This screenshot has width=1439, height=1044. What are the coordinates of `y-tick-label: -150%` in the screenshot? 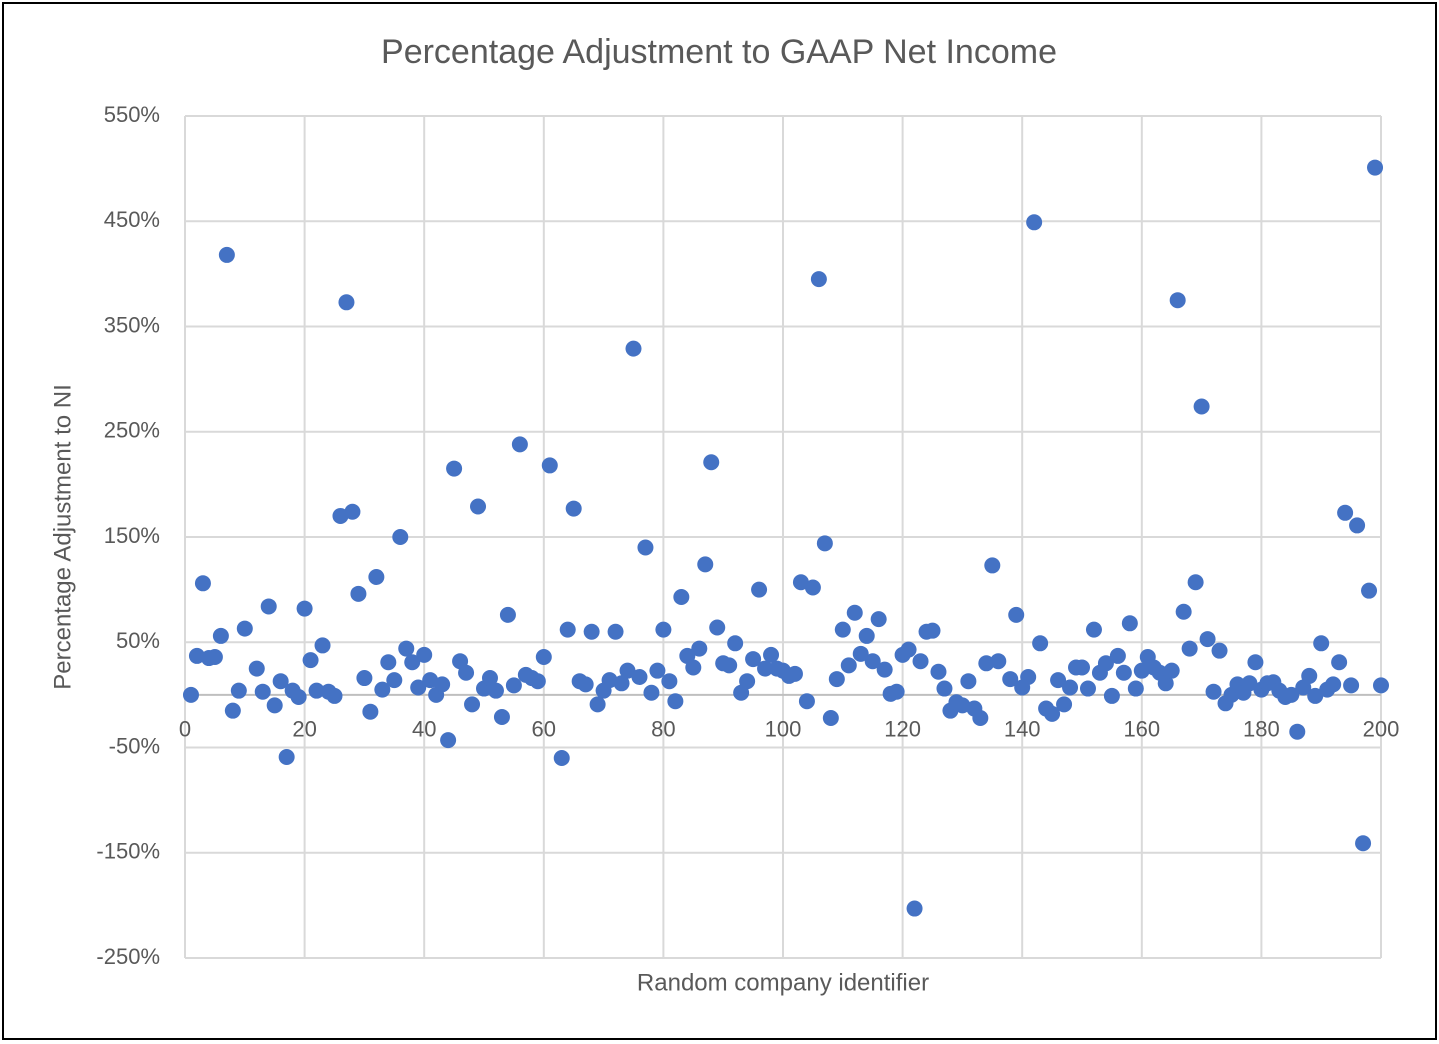 It's located at (128, 851).